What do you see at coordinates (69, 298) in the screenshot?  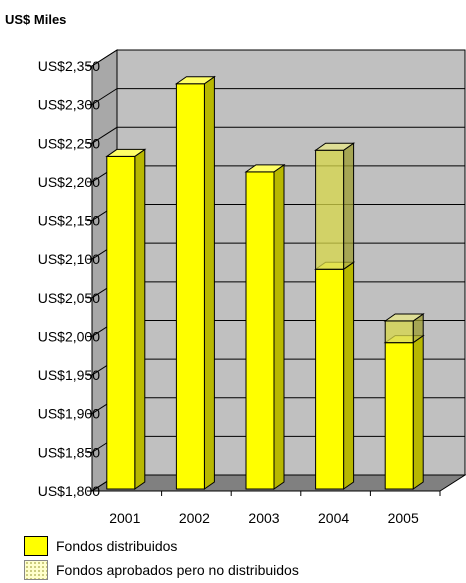 I see `y-tick-label: US$2,050` at bounding box center [69, 298].